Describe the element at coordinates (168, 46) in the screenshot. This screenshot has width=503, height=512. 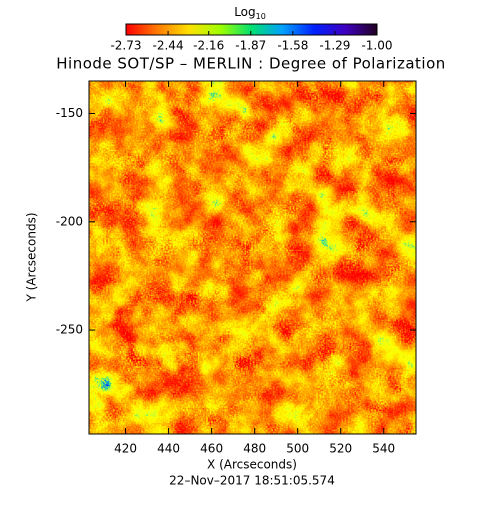
I see `colorbar-tick-label: -2.44` at that location.